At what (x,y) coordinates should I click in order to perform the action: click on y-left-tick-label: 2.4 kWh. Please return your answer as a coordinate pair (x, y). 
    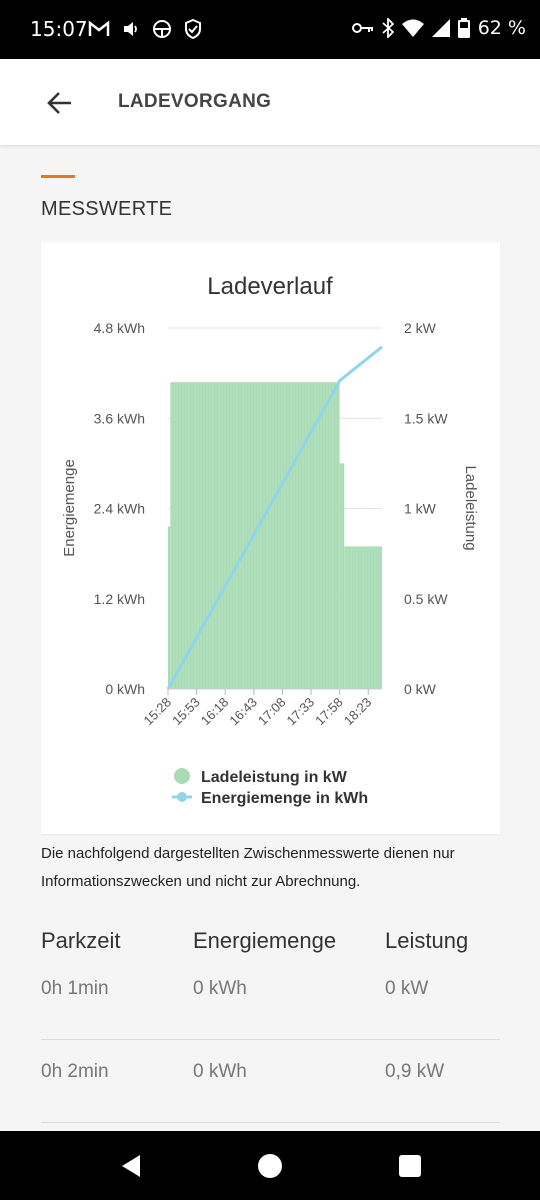
    Looking at the image, I should click on (119, 509).